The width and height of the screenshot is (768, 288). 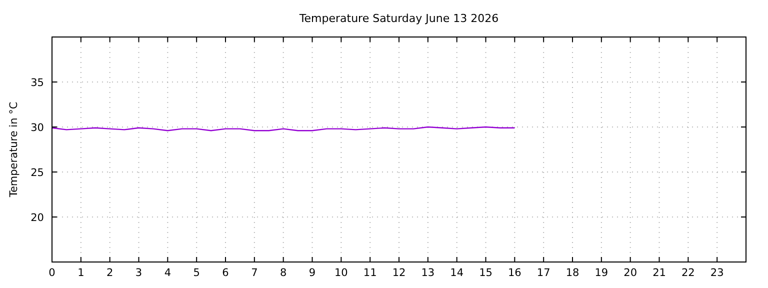 What do you see at coordinates (659, 273) in the screenshot?
I see `x-tick-label: 21` at bounding box center [659, 273].